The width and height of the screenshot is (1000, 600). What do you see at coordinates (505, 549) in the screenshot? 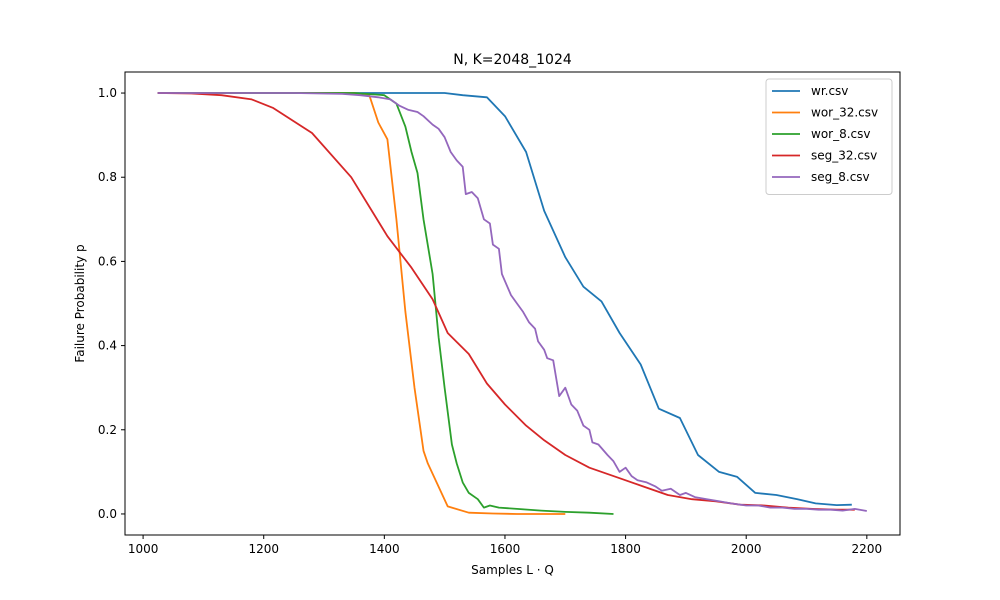
I see `x-tick-label: 1600` at bounding box center [505, 549].